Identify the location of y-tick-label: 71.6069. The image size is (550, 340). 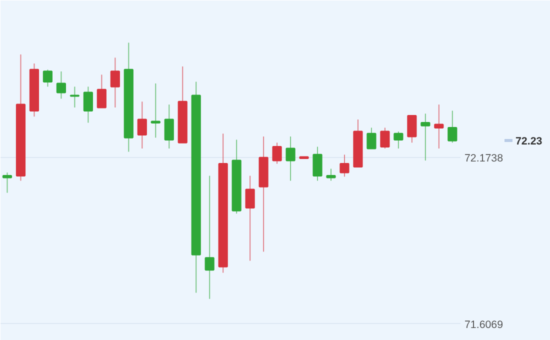
(484, 324).